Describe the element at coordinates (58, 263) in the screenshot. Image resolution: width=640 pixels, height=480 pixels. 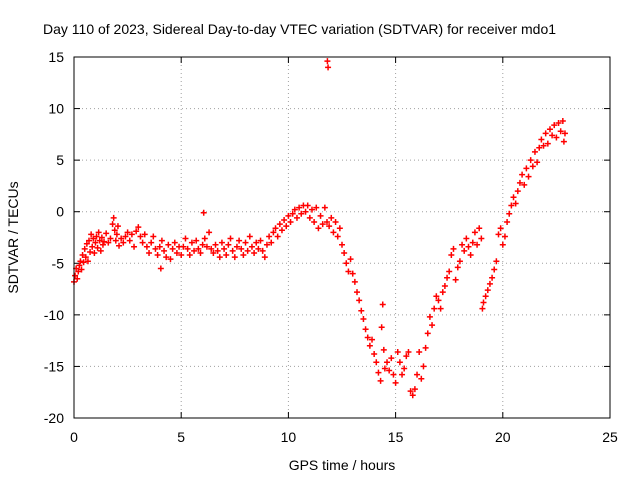
I see `y-tick-label: -5` at that location.